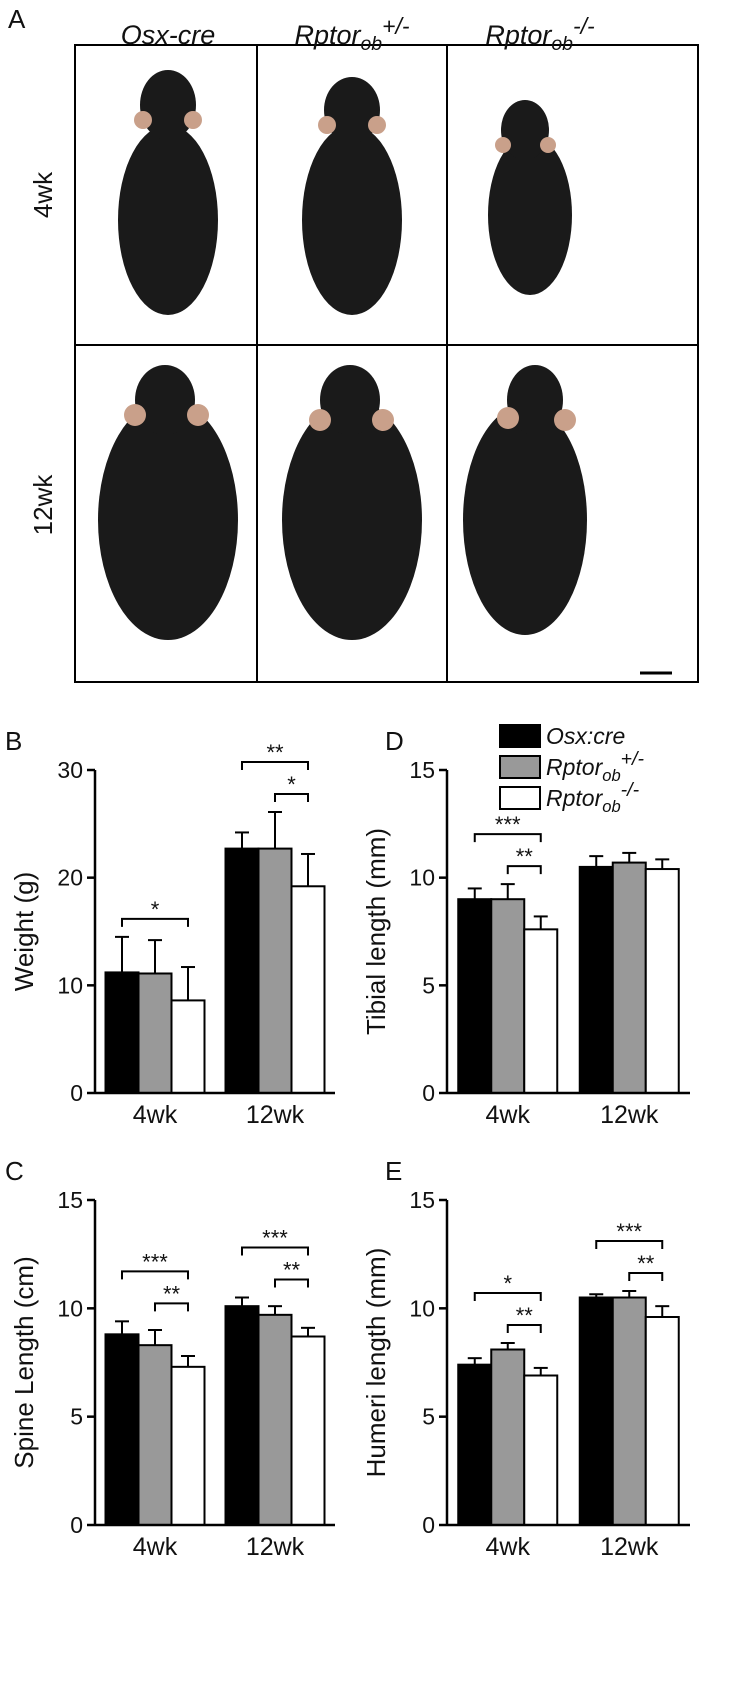  I want to click on mouse-ears, so click(350, 271).